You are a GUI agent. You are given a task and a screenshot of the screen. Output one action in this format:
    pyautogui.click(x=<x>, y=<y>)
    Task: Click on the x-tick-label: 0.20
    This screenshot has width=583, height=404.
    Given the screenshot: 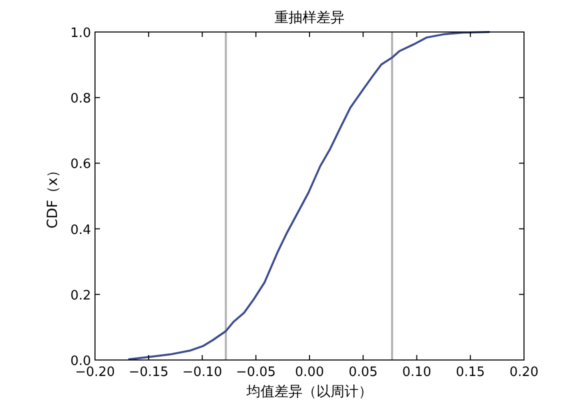 What is the action you would take?
    pyautogui.click(x=524, y=372)
    